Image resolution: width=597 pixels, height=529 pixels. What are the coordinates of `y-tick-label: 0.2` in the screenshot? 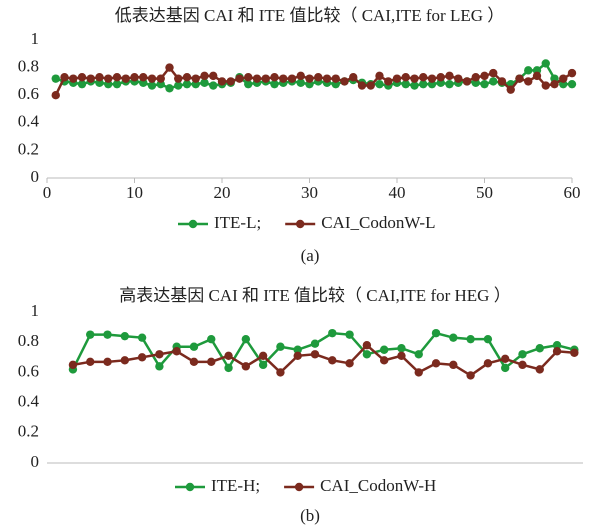 It's located at (28, 431).